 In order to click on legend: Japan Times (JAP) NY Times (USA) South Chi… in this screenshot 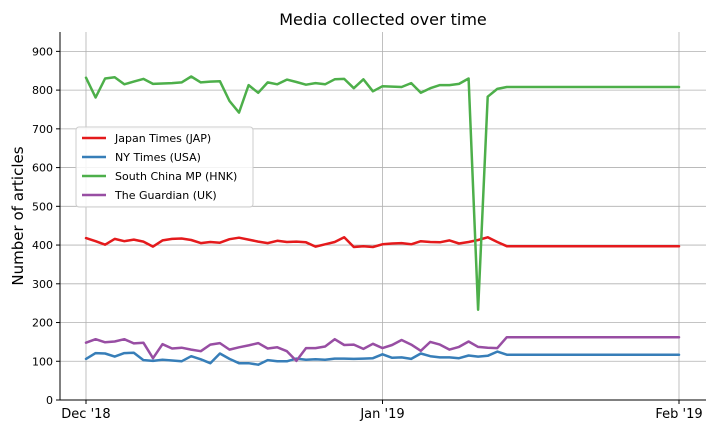, I will do `click(164, 167)`.